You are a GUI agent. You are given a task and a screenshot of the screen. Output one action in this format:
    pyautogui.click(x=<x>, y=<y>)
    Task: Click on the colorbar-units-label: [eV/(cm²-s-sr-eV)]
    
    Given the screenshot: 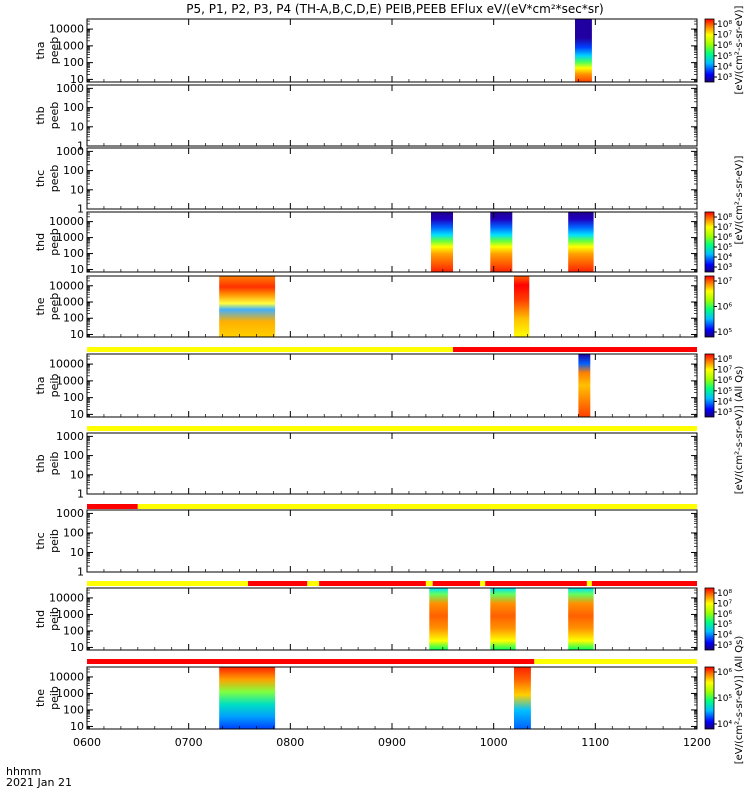 What is the action you would take?
    pyautogui.click(x=739, y=49)
    